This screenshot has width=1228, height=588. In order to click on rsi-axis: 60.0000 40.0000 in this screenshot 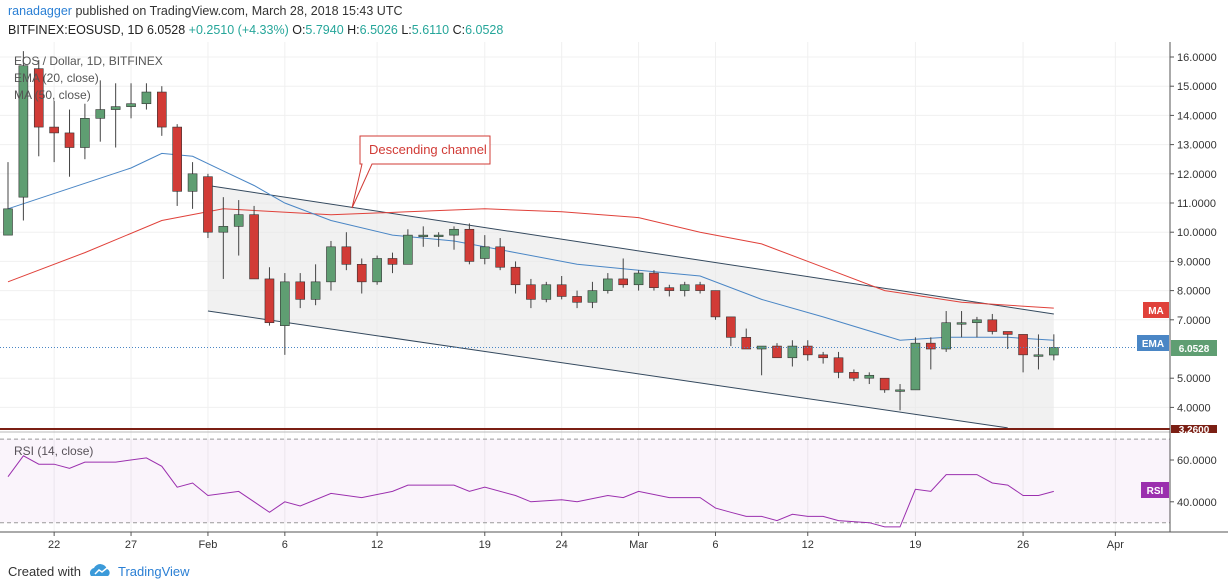, I will do `click(1193, 482)`.